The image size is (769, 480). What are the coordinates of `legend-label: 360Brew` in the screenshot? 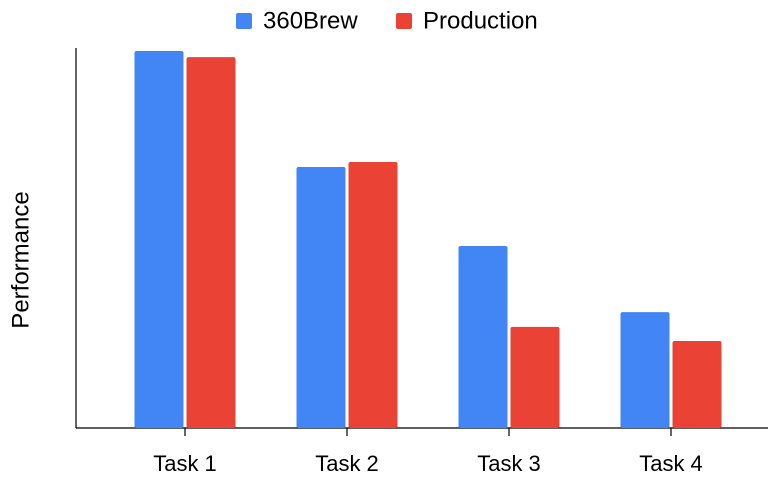 It's located at (310, 20).